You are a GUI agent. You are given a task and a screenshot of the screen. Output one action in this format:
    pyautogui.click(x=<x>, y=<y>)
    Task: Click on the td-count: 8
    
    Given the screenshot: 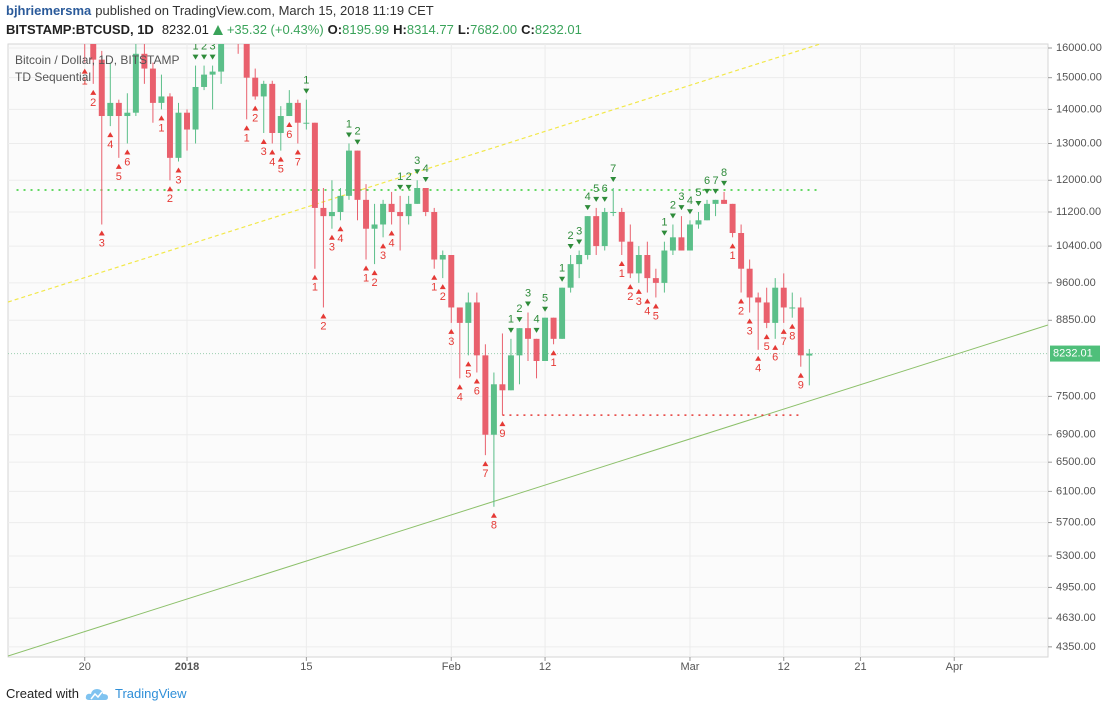 What is the action you would take?
    pyautogui.click(x=494, y=526)
    